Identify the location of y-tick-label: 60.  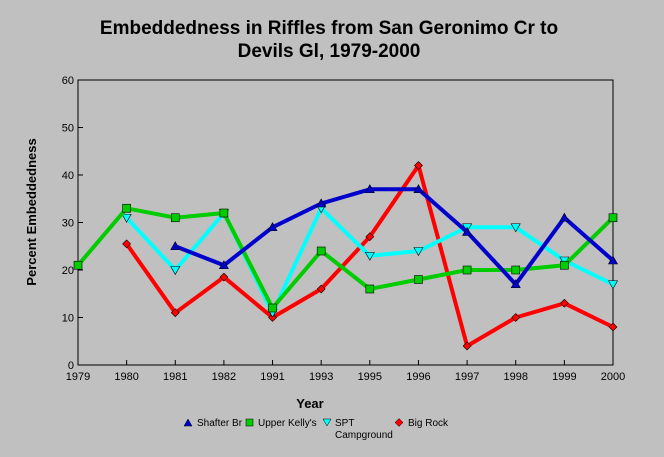
(68, 81).